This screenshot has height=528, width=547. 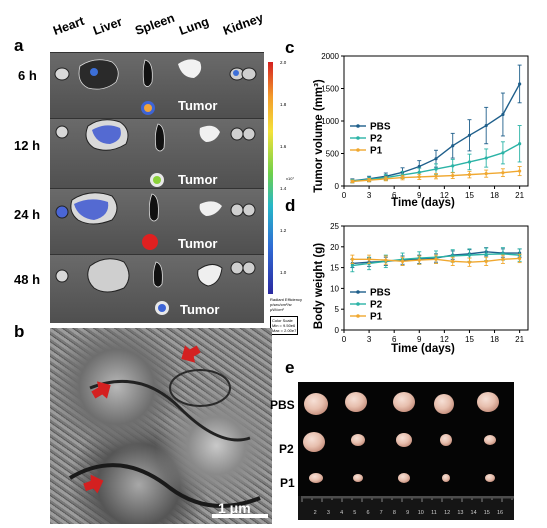 What do you see at coordinates (198, 105) in the screenshot?
I see `tumor-label-6h: Tumor` at bounding box center [198, 105].